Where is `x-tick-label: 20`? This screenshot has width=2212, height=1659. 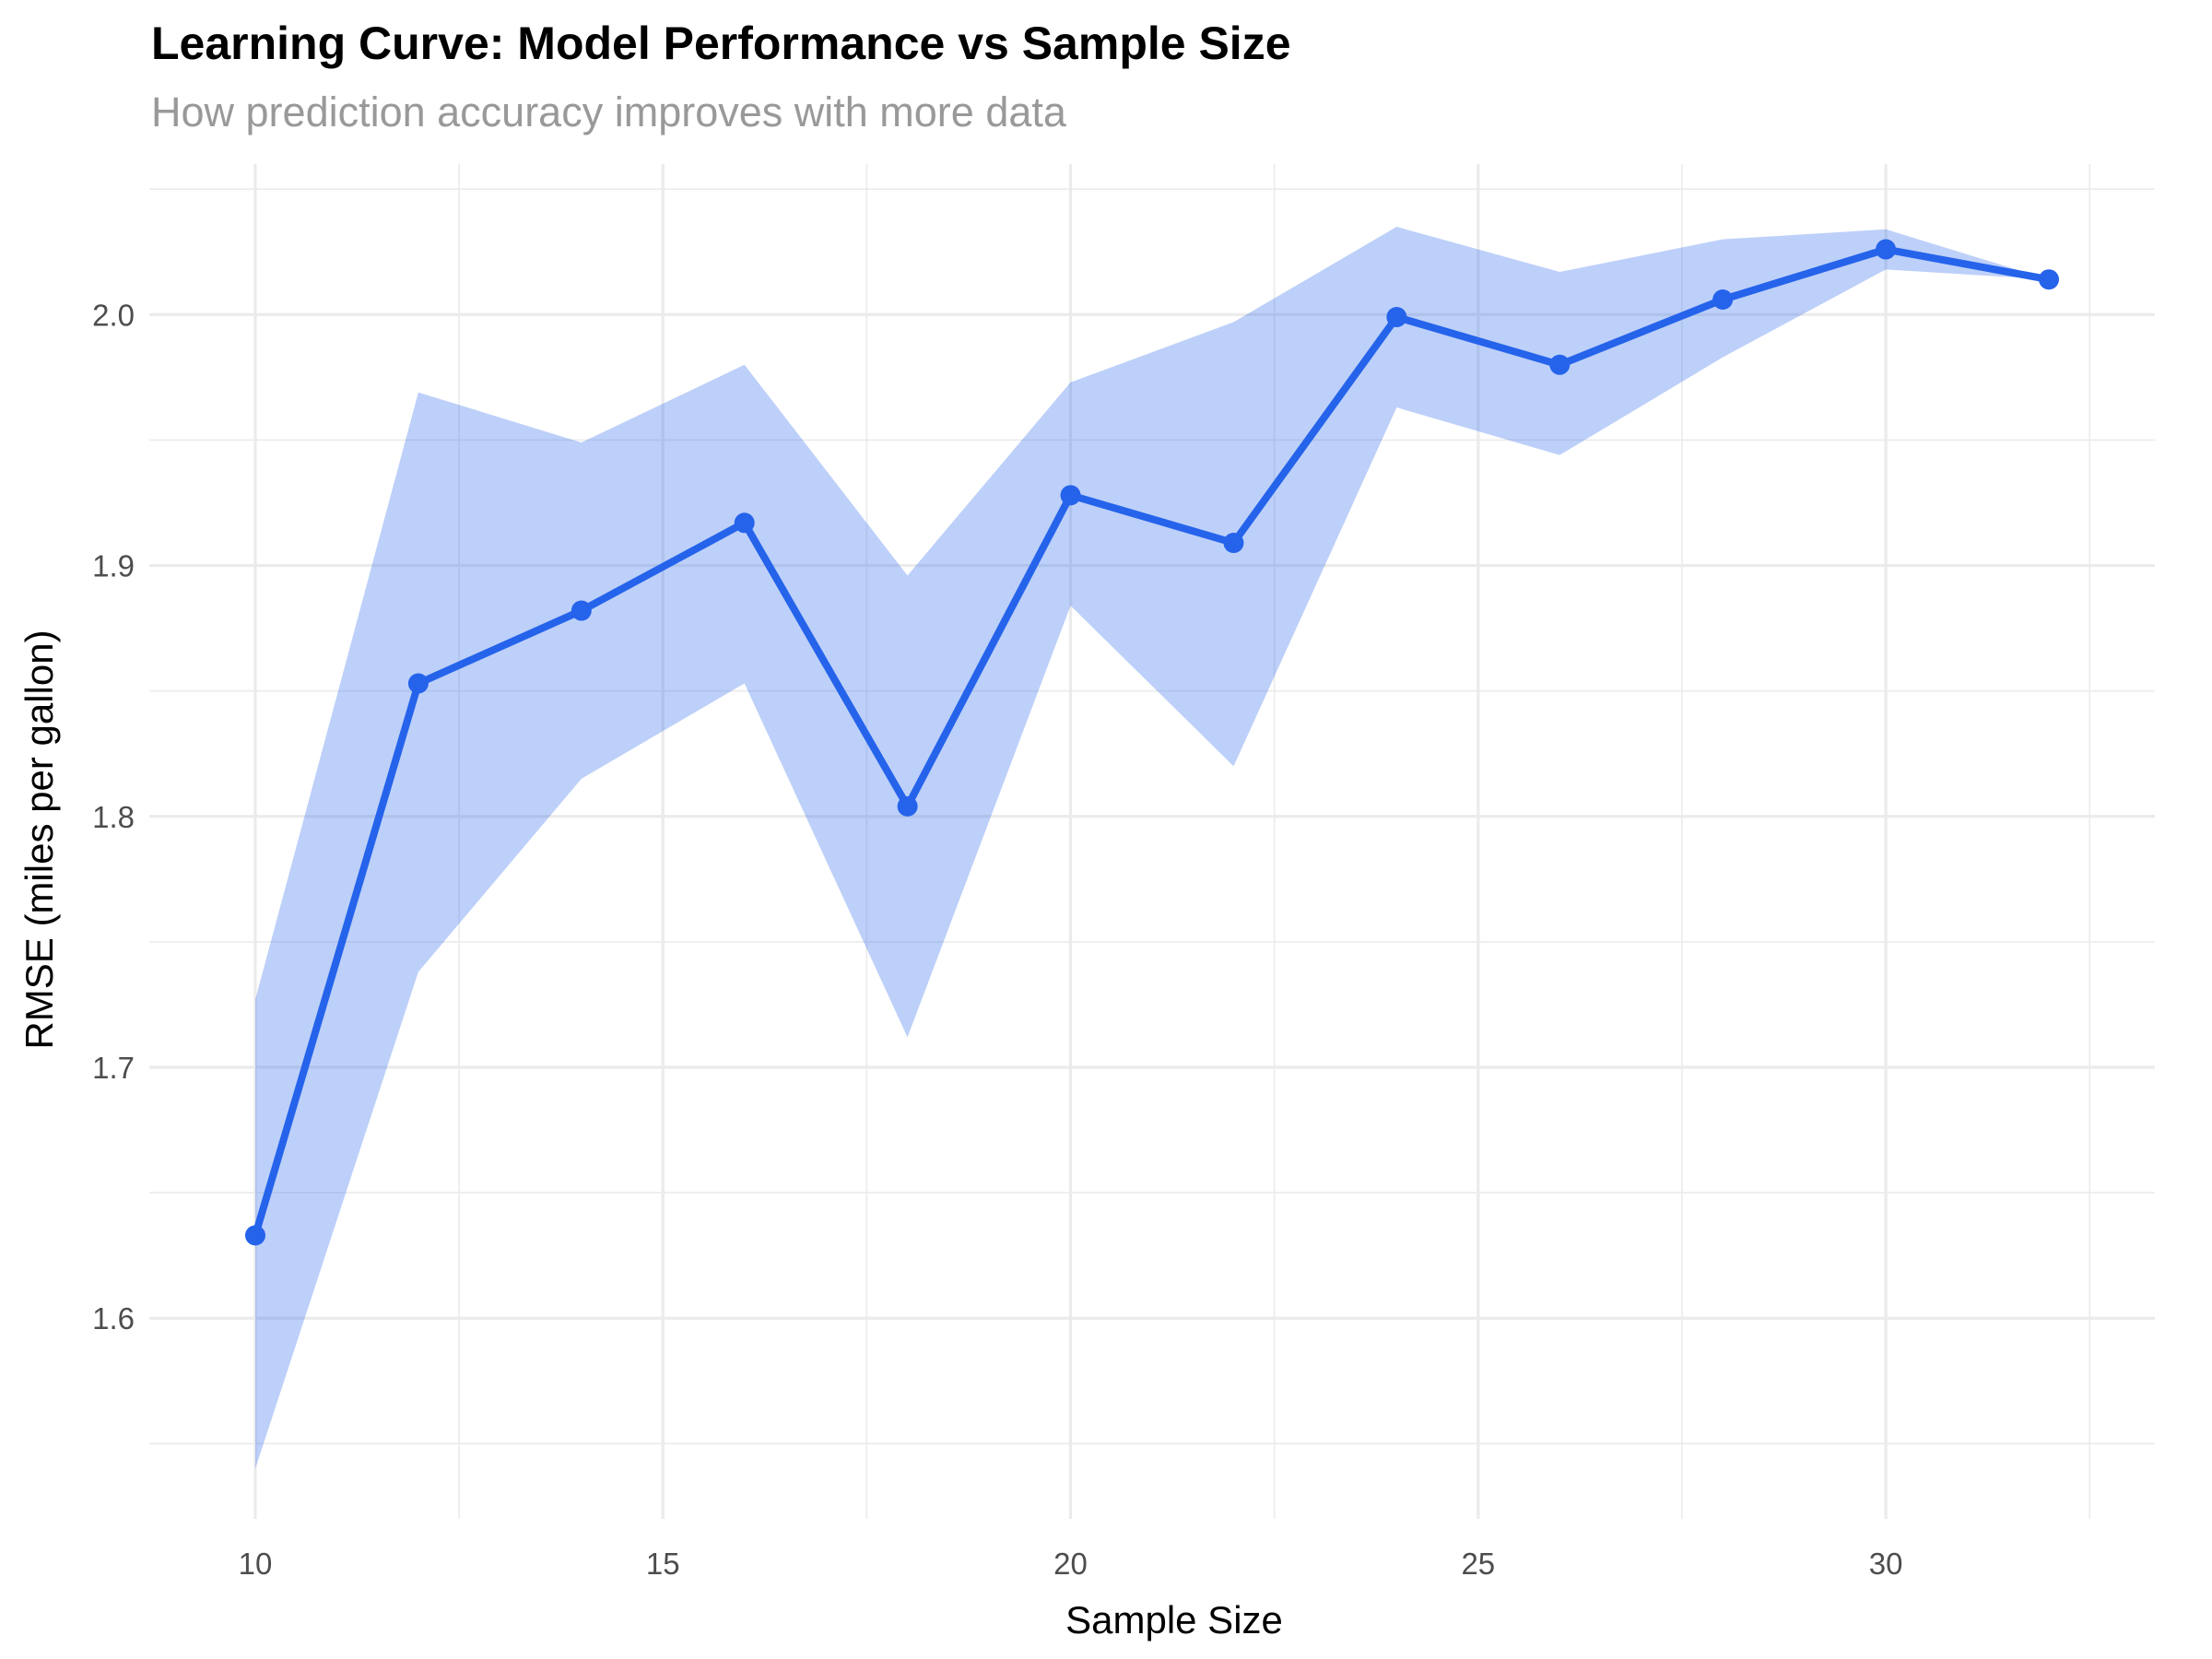 x-tick-label: 20 is located at coordinates (1070, 1564).